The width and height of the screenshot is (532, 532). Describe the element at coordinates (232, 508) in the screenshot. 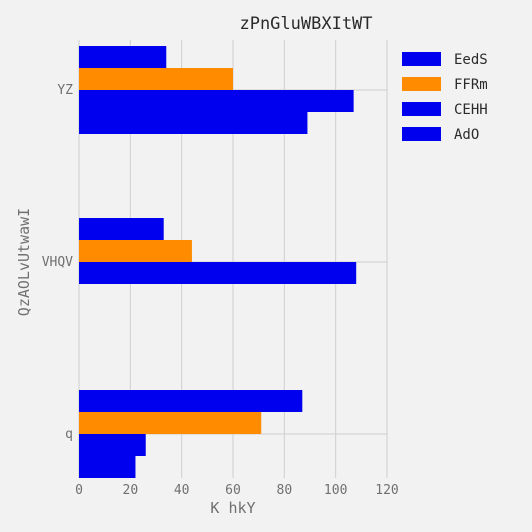

I see `x-axis-label: K hkY` at that location.